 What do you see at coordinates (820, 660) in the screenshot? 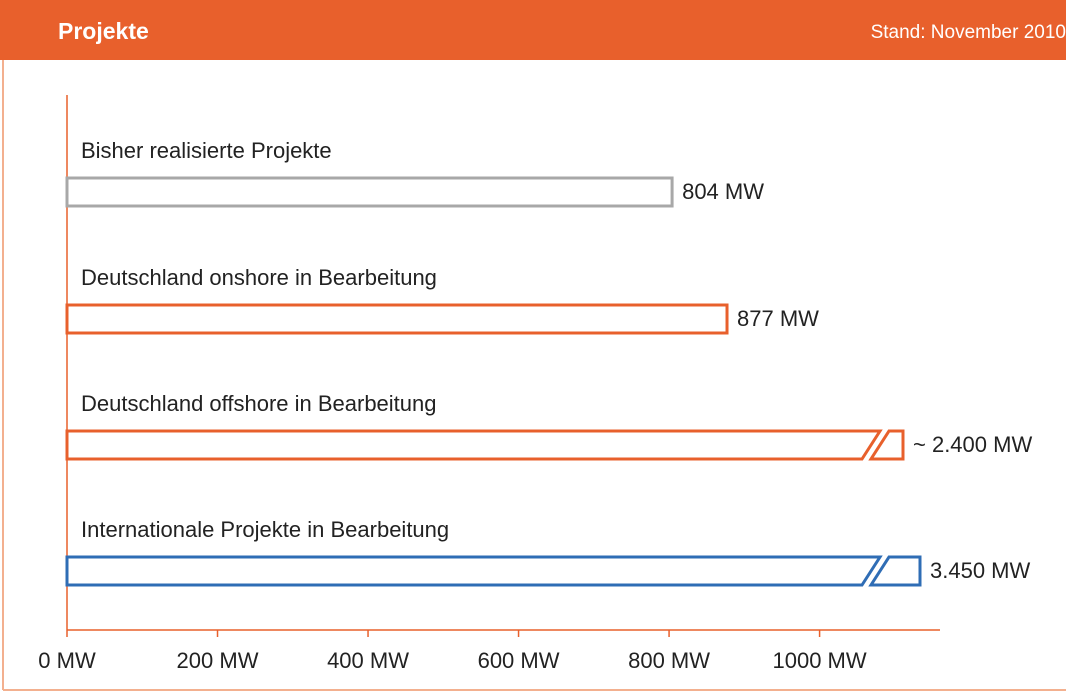
I see `x-tick-label: 1000 MW` at bounding box center [820, 660].